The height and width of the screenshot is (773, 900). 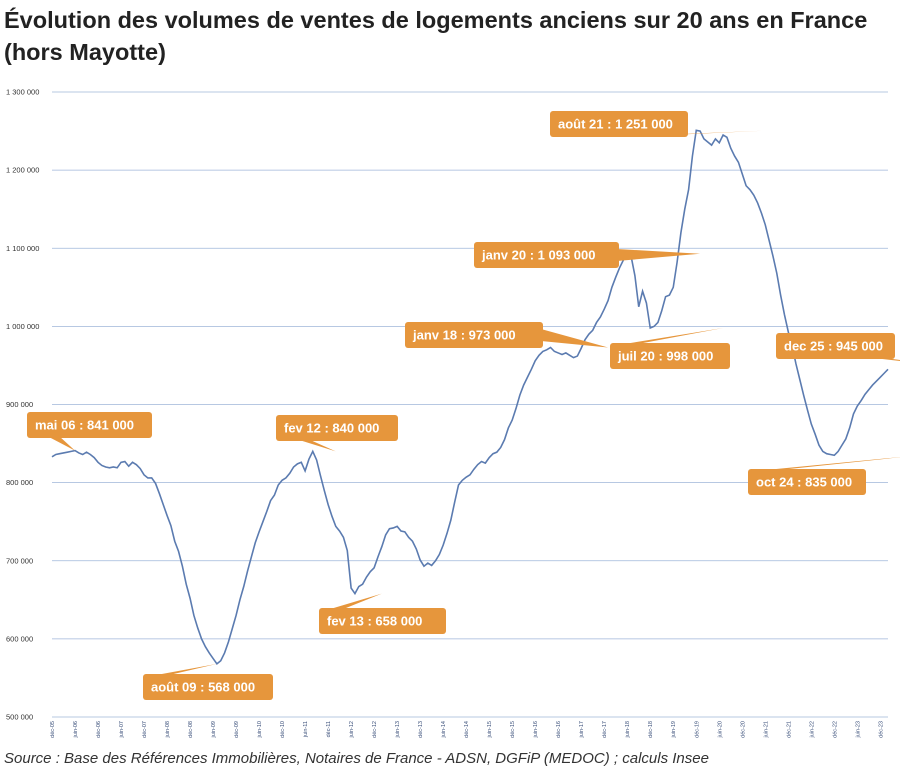 I want to click on x-tick-label: déc-23, so click(x=881, y=729).